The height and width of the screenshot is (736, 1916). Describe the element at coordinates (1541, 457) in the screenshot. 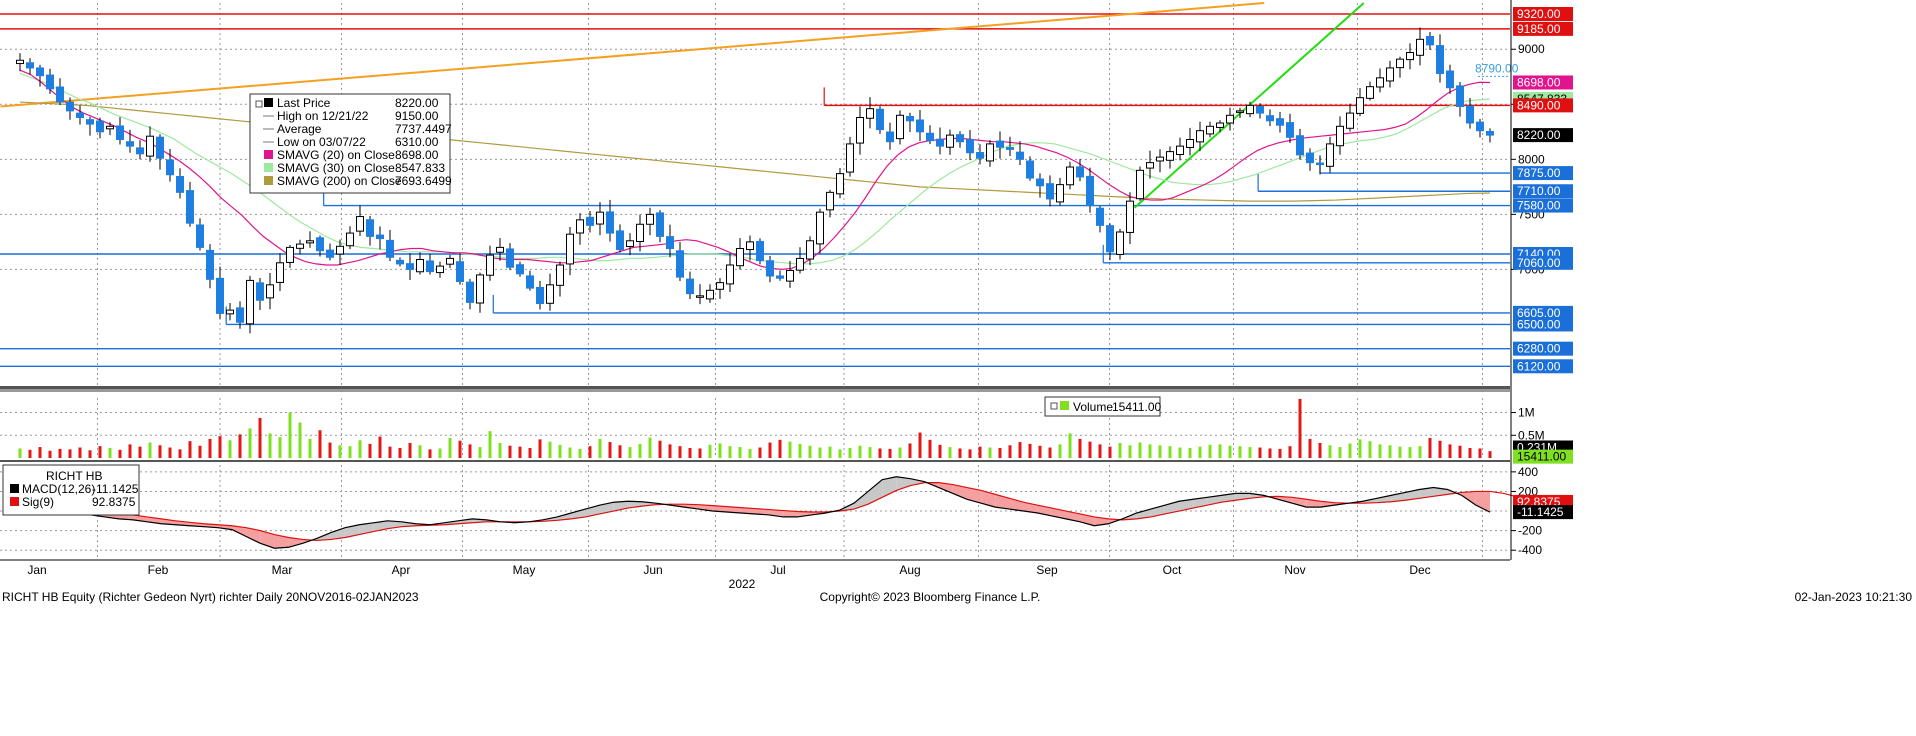

I see `volume-tag: 15411.00` at that location.